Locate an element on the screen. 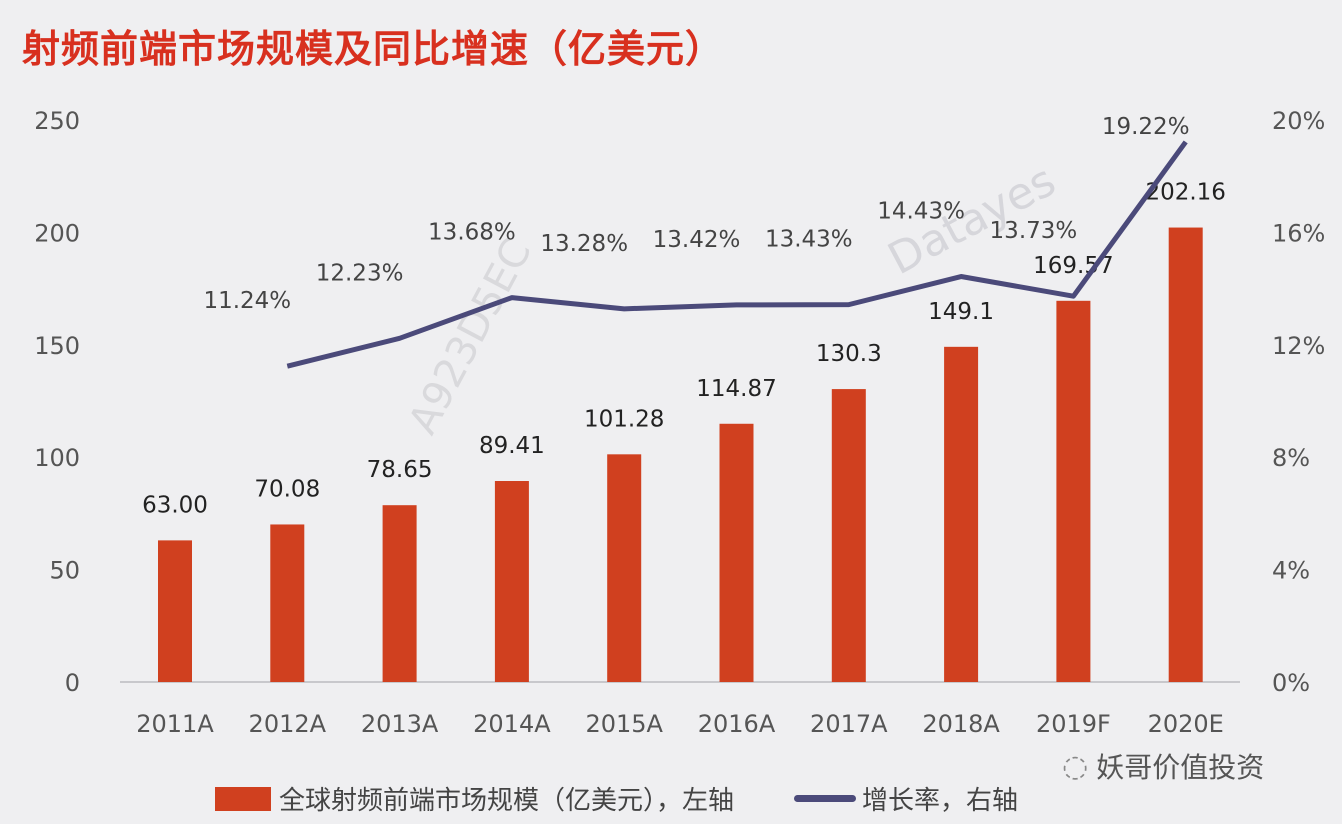  x-tick-label: 2012A is located at coordinates (288, 724).